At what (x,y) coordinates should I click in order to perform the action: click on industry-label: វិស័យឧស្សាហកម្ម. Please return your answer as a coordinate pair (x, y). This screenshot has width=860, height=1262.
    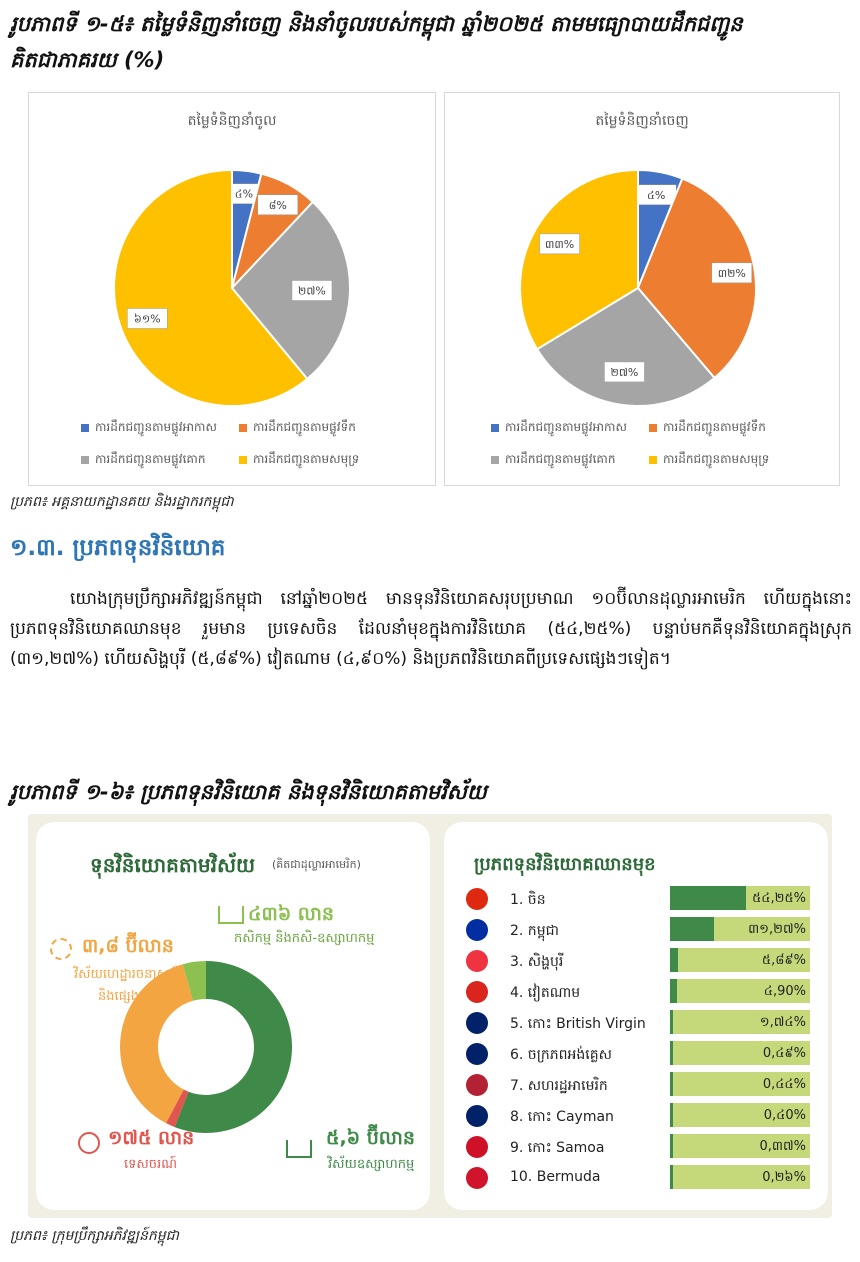
    Looking at the image, I should click on (371, 1164).